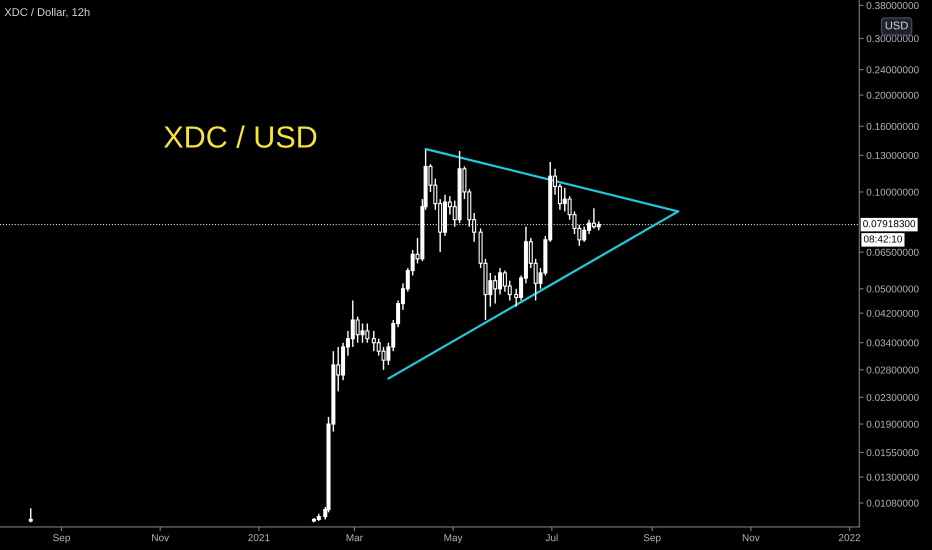 The image size is (932, 550). What do you see at coordinates (889, 224) in the screenshot?
I see `ref-line-label: 0.07918300` at bounding box center [889, 224].